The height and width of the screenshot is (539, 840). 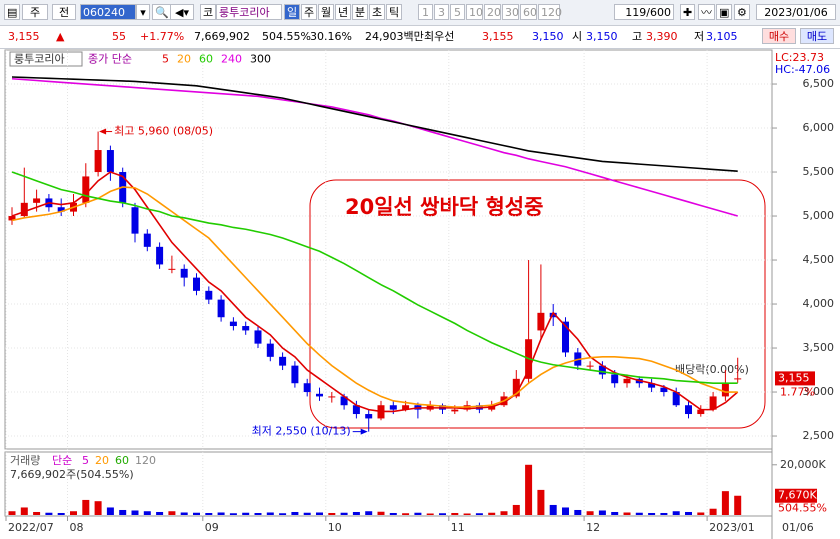 What do you see at coordinates (457, 12) in the screenshot?
I see `interval-button: 5` at bounding box center [457, 12].